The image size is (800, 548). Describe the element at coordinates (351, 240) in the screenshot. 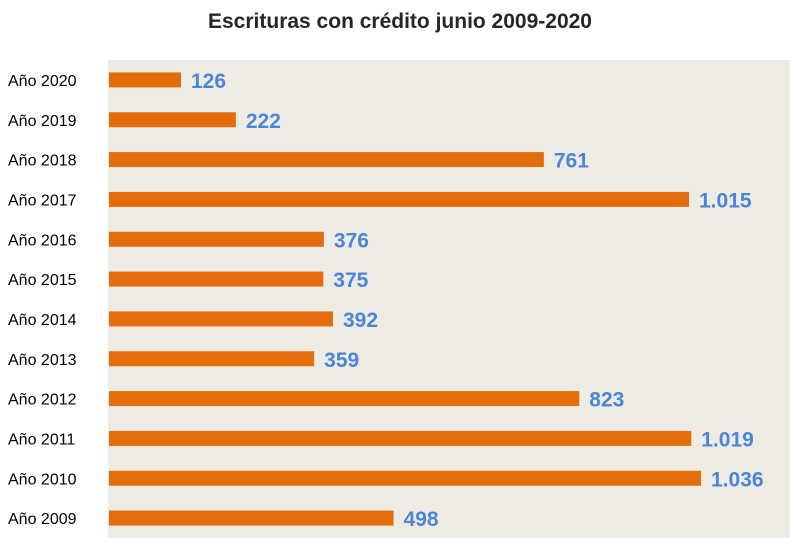

I see `data-label: 376` at that location.